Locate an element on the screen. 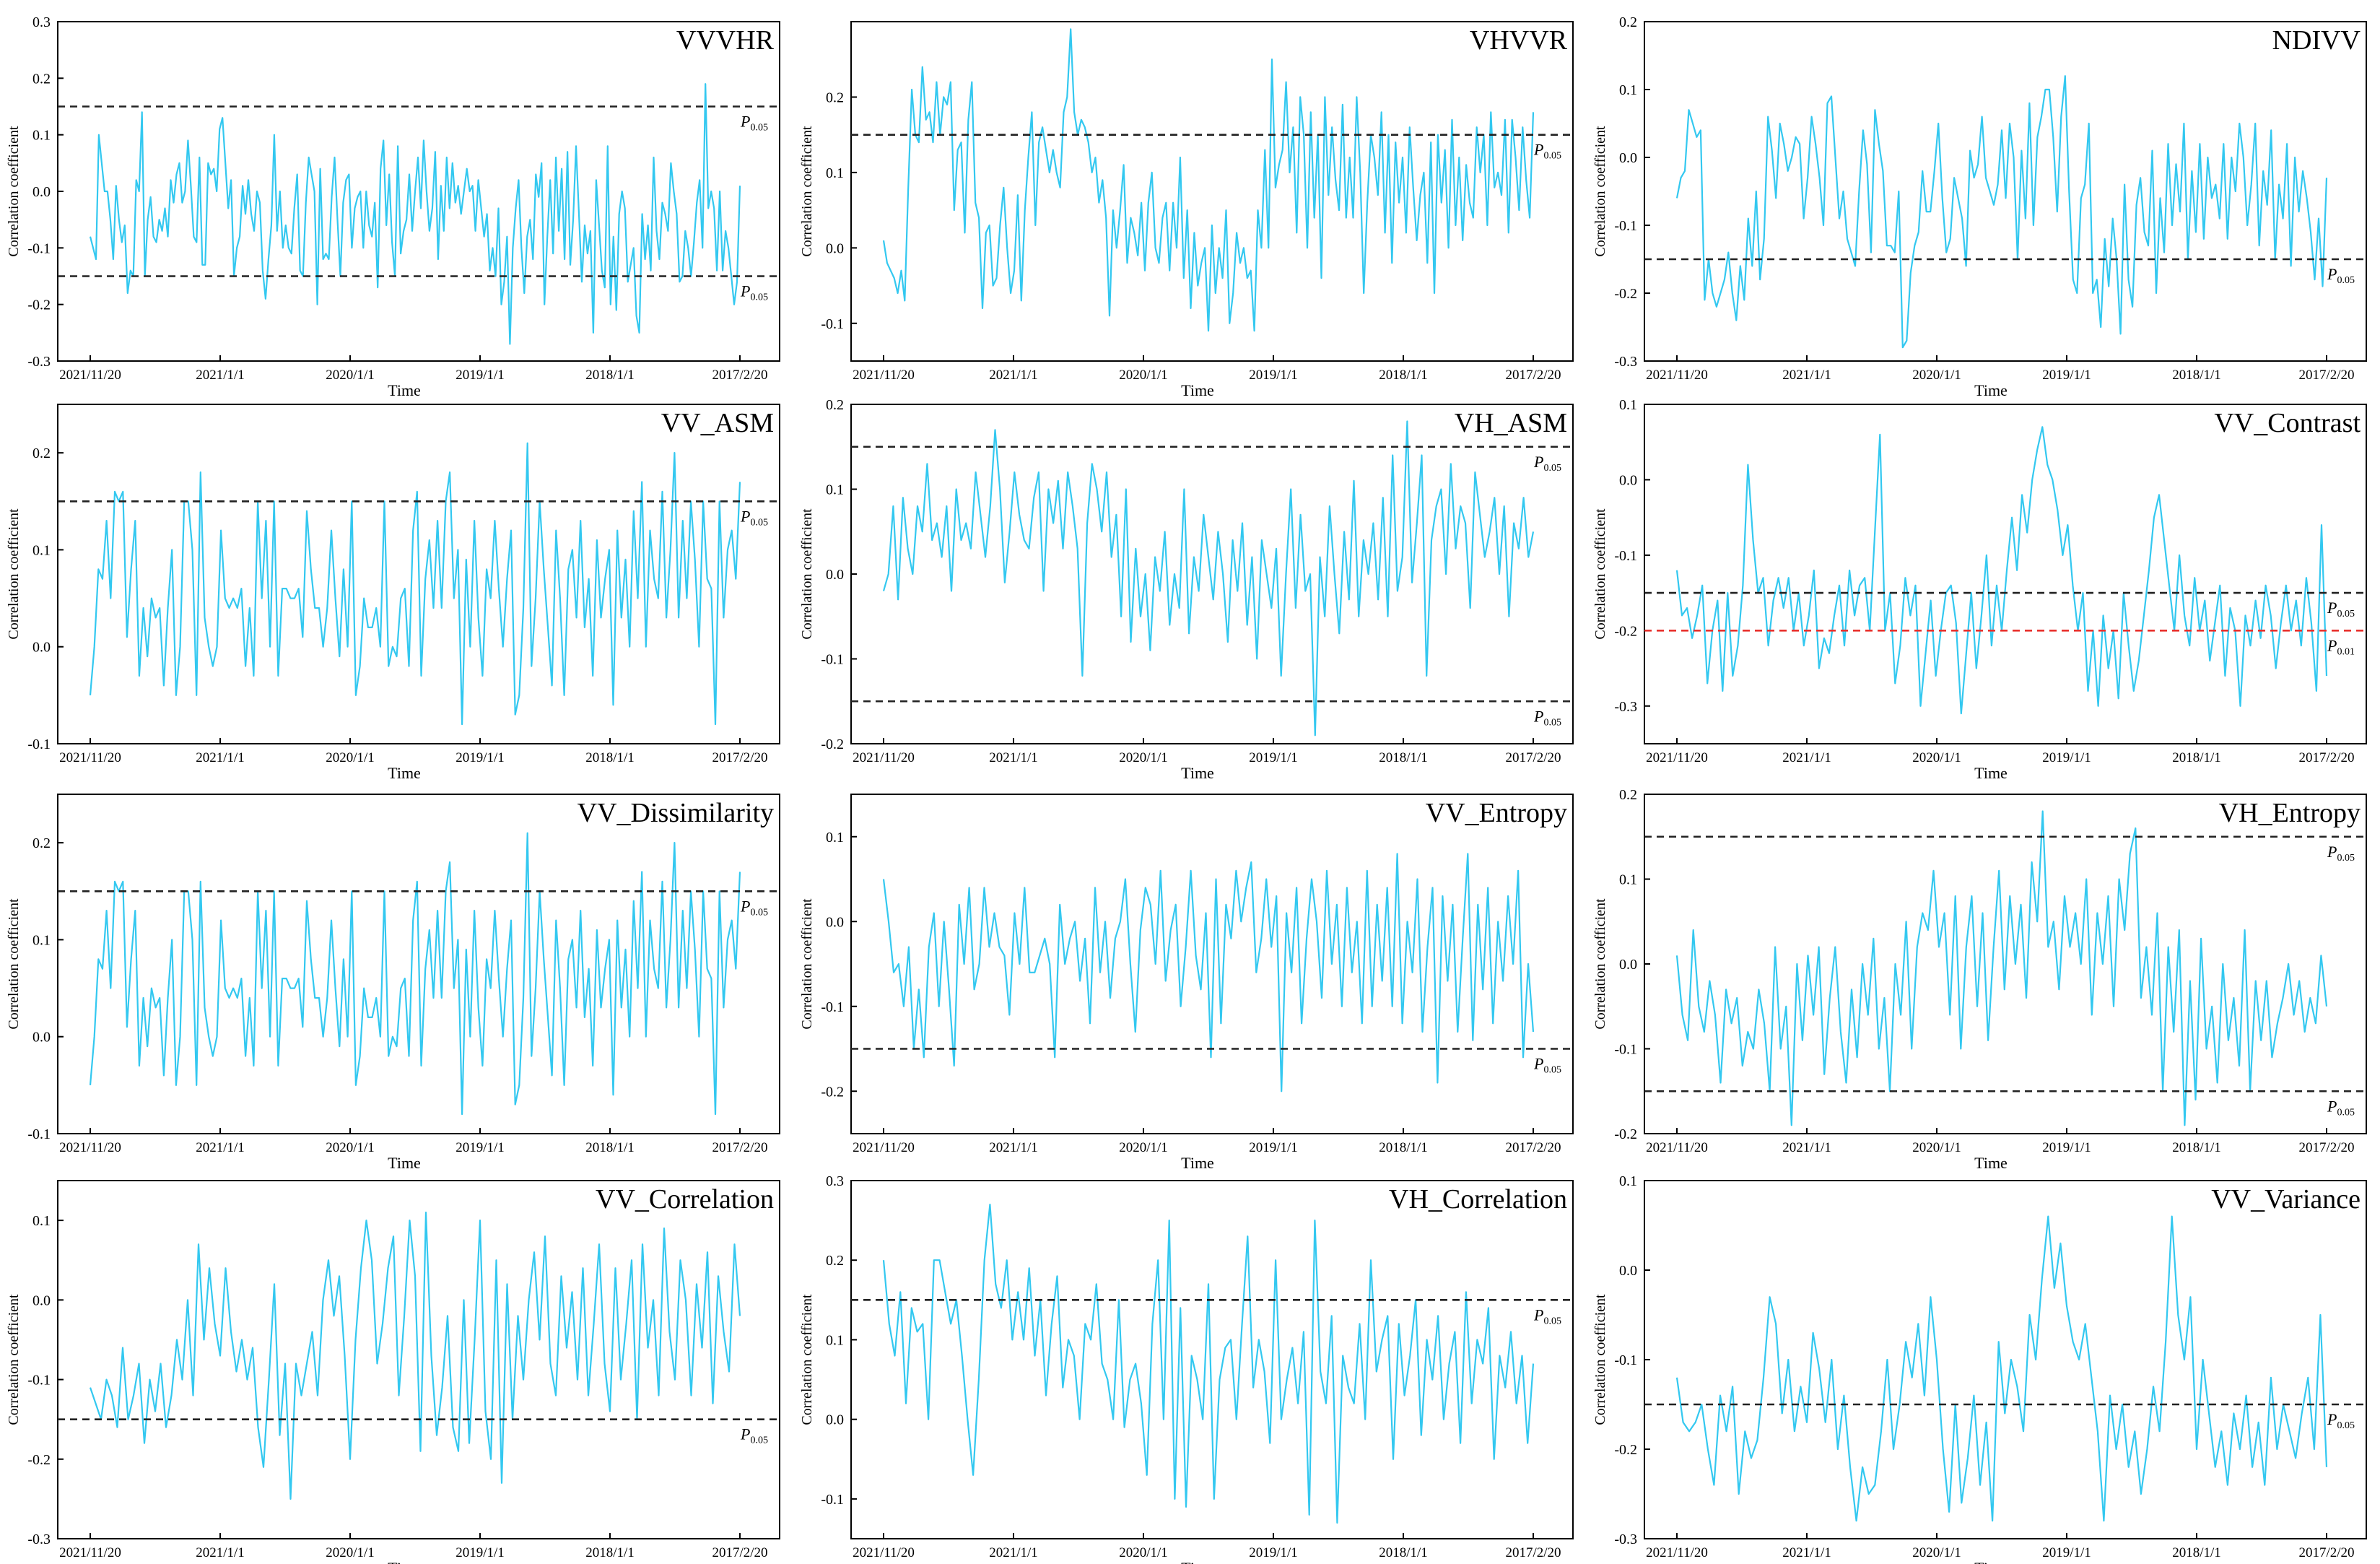 The height and width of the screenshot is (1564, 2380). chart-title: VH_Entropy is located at coordinates (2290, 813).